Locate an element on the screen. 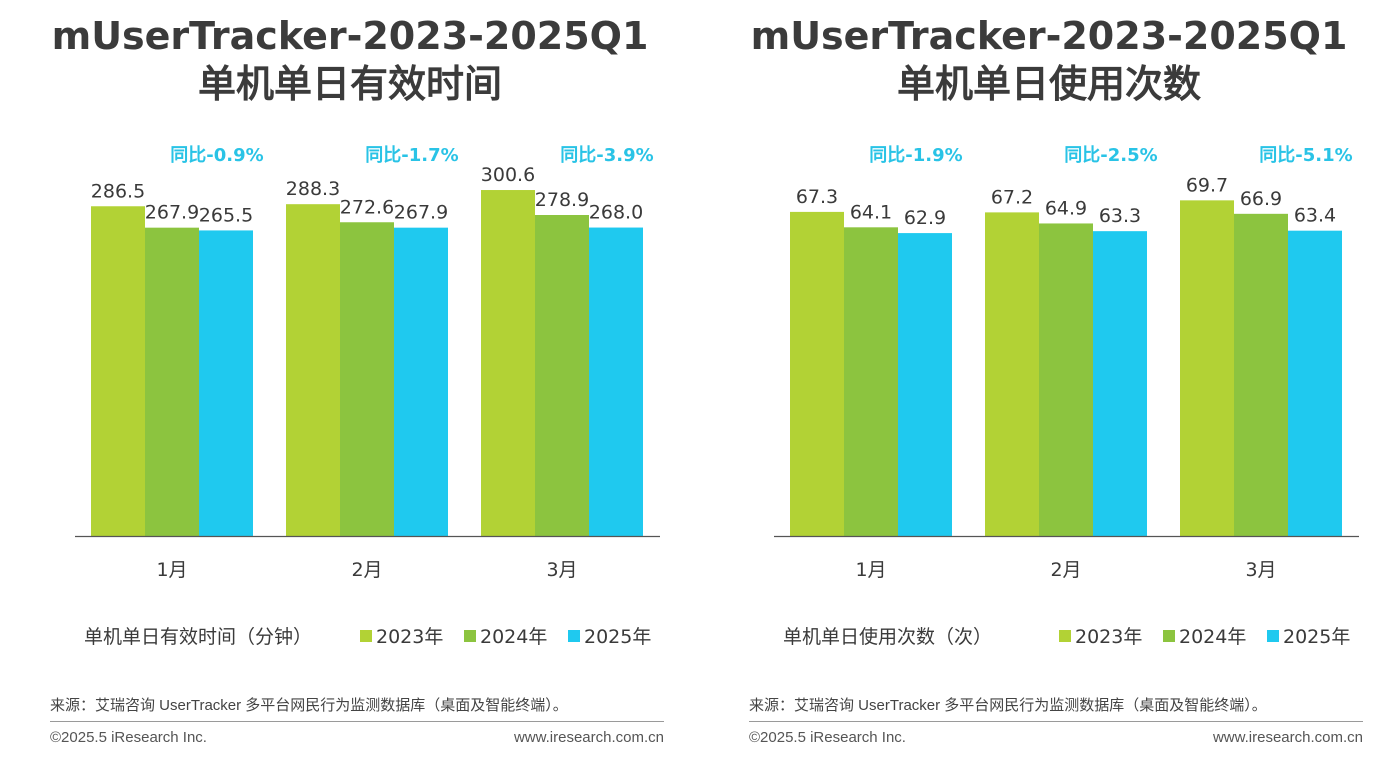  yoy-label-1: 同比-1.9% is located at coordinates (915, 155).